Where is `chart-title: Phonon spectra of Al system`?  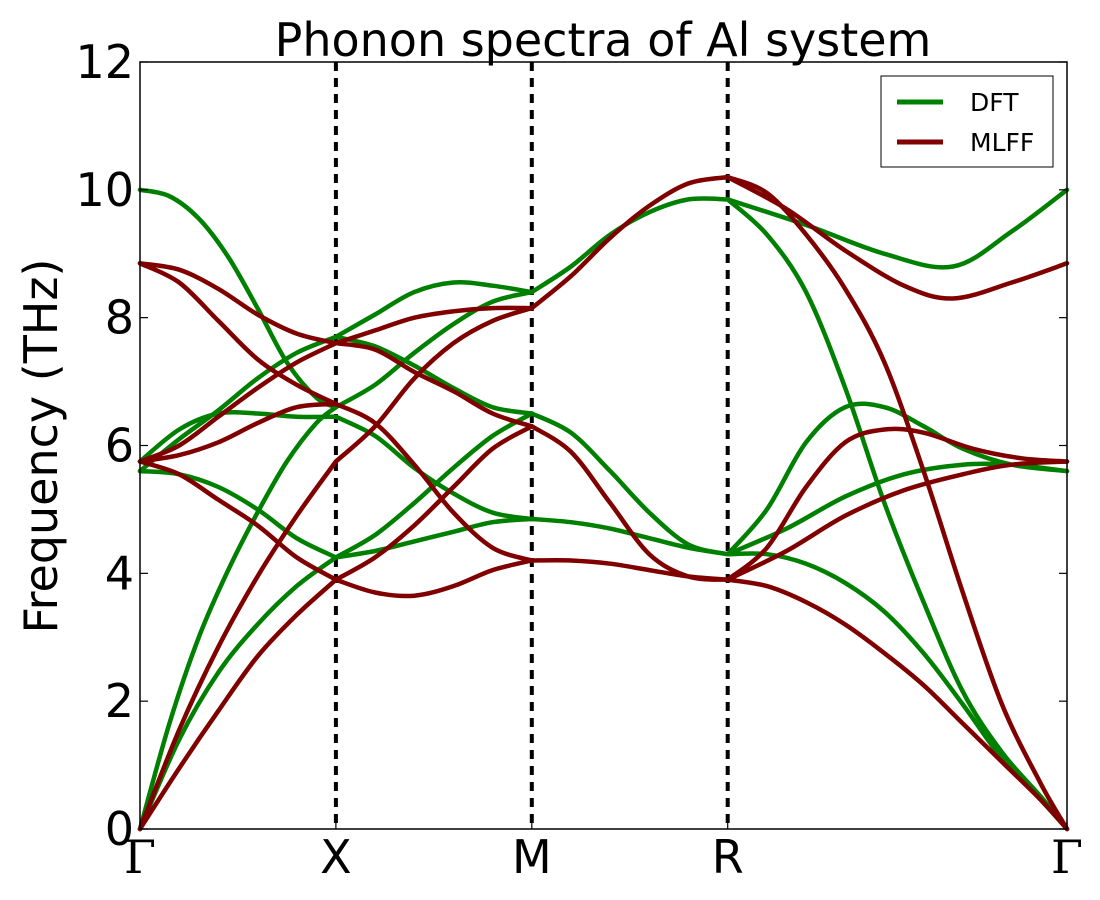 chart-title: Phonon spectra of Al system is located at coordinates (603, 40).